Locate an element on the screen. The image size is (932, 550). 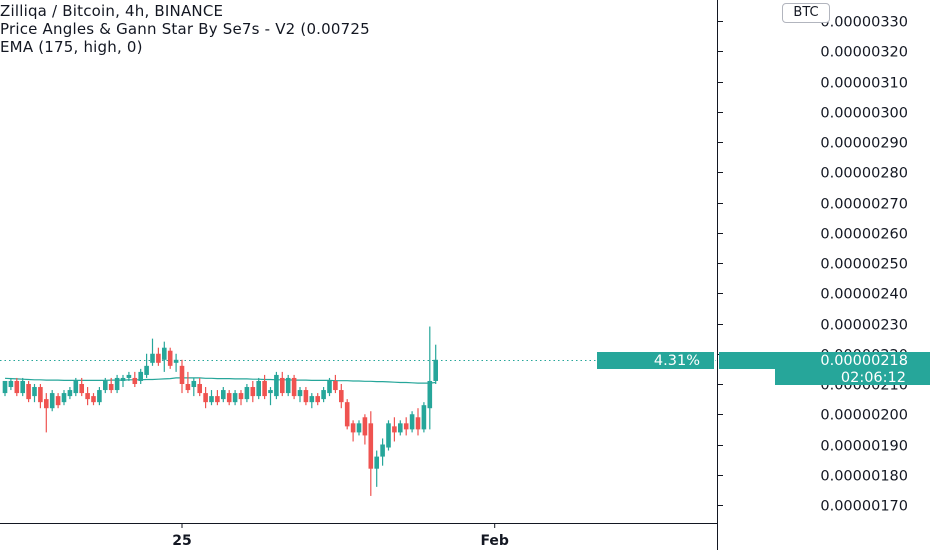
y-tick-label-7: 0.00000240 is located at coordinates (864, 295).